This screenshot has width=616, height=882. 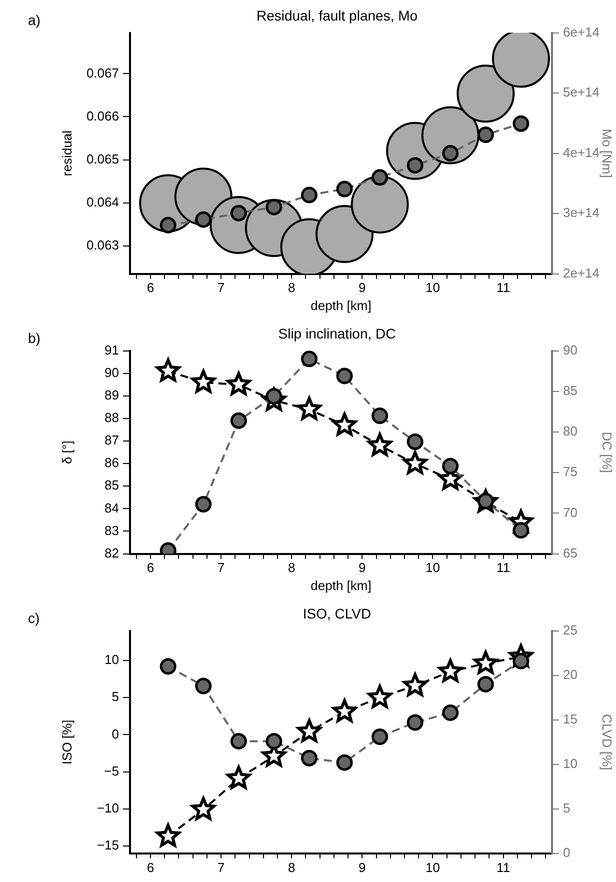 I want to click on y-tick-label: 5, so click(x=115, y=696).